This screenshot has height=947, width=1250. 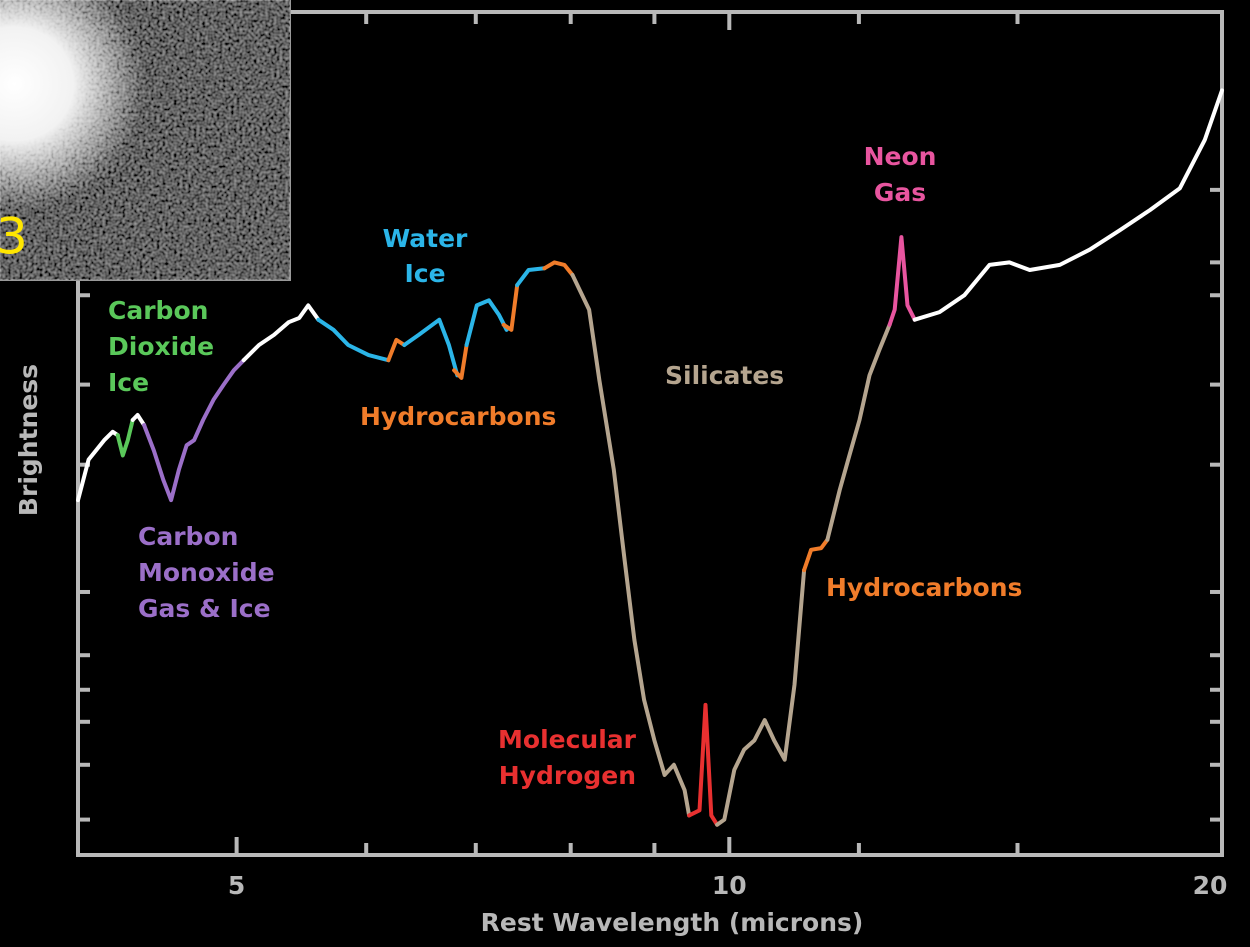 What do you see at coordinates (28, 440) in the screenshot?
I see `y-axis-label: Brightness` at bounding box center [28, 440].